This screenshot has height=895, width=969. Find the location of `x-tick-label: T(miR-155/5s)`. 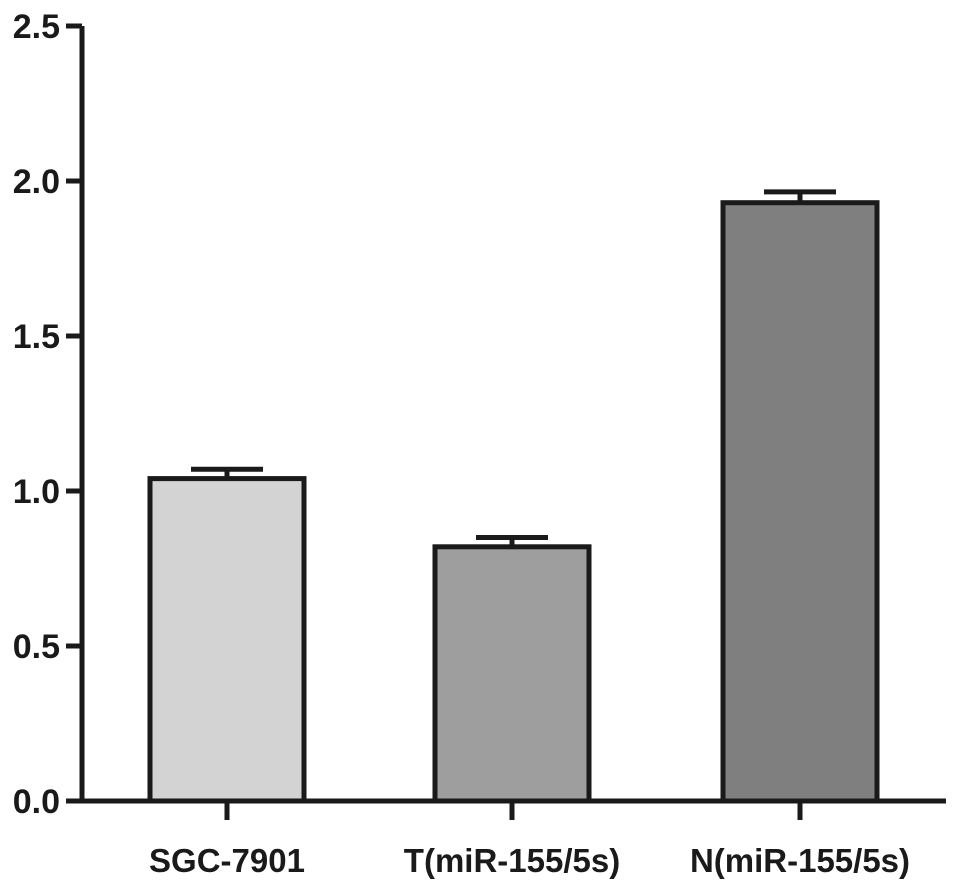

x-tick-label: T(miR-155/5s) is located at coordinates (512, 860).